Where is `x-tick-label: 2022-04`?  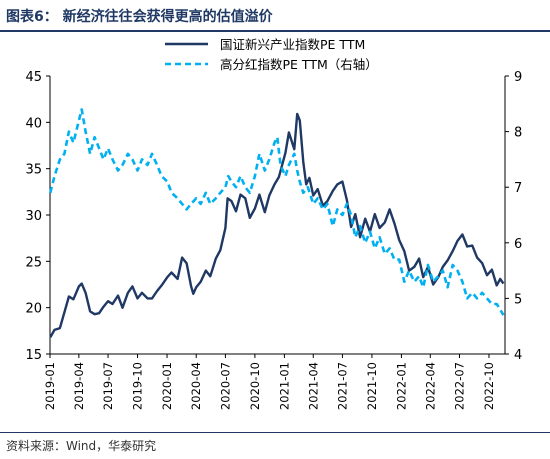
x-tick-label: 2022-04 is located at coordinates (430, 386).